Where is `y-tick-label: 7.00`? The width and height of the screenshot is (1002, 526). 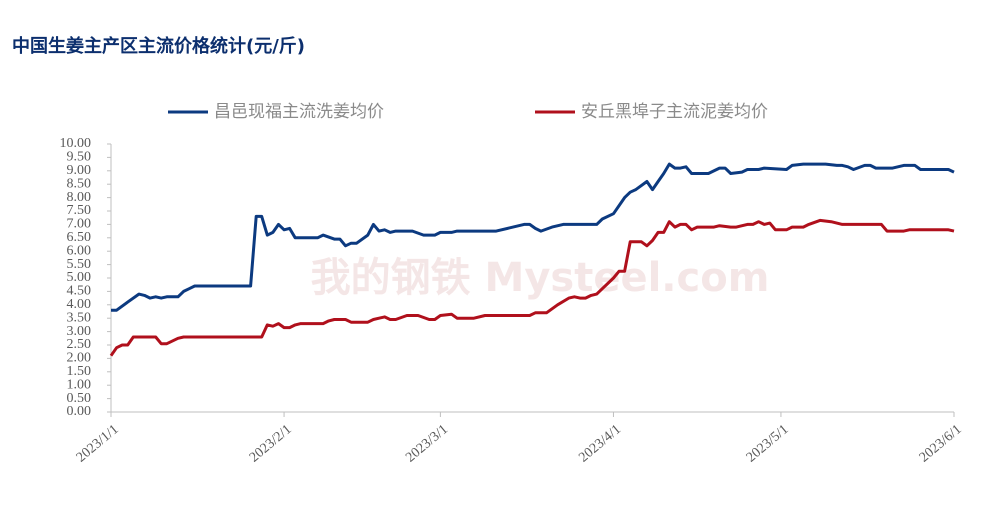
y-tick-label: 7.00 is located at coordinates (79, 224).